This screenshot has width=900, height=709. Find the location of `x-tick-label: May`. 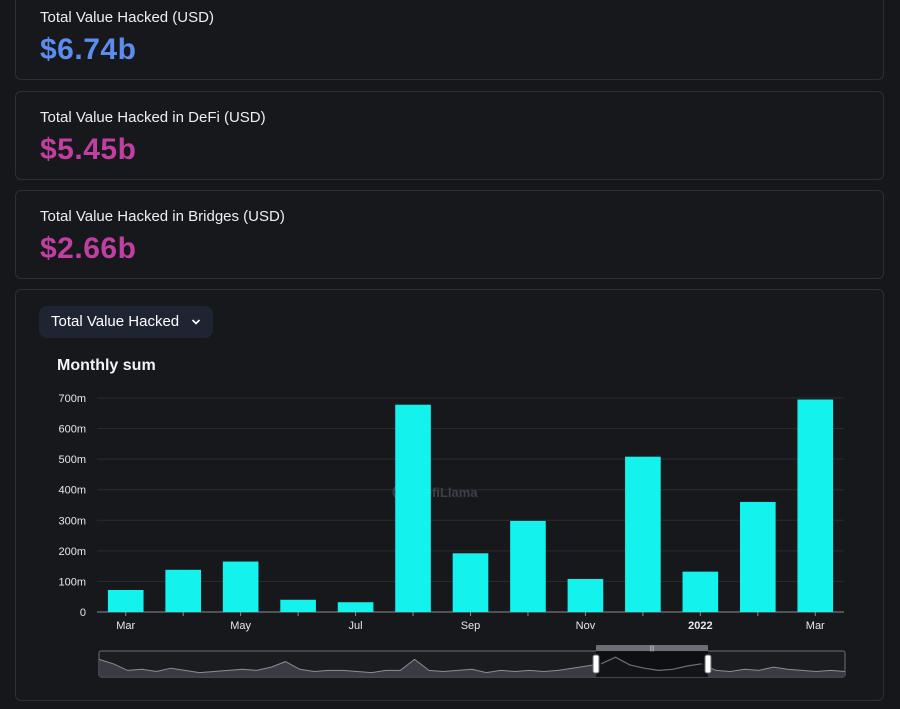

x-tick-label: May is located at coordinates (240, 626).